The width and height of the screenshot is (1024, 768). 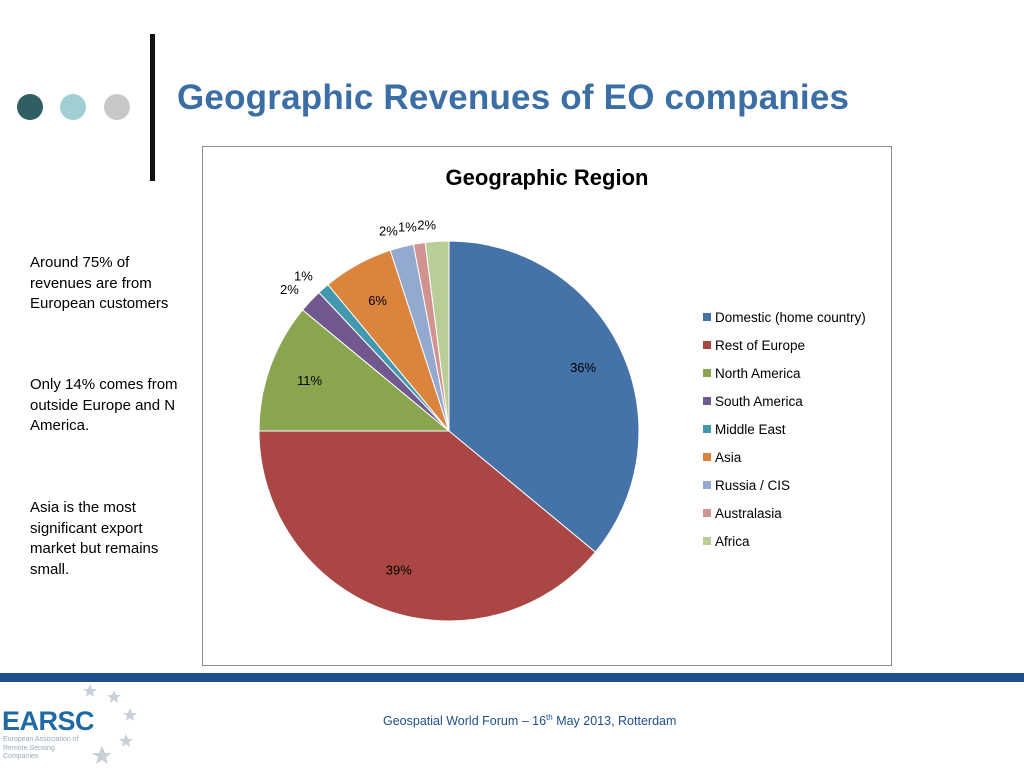 I want to click on slide-title: Geographic Revenues of EO companies, so click(x=513, y=97).